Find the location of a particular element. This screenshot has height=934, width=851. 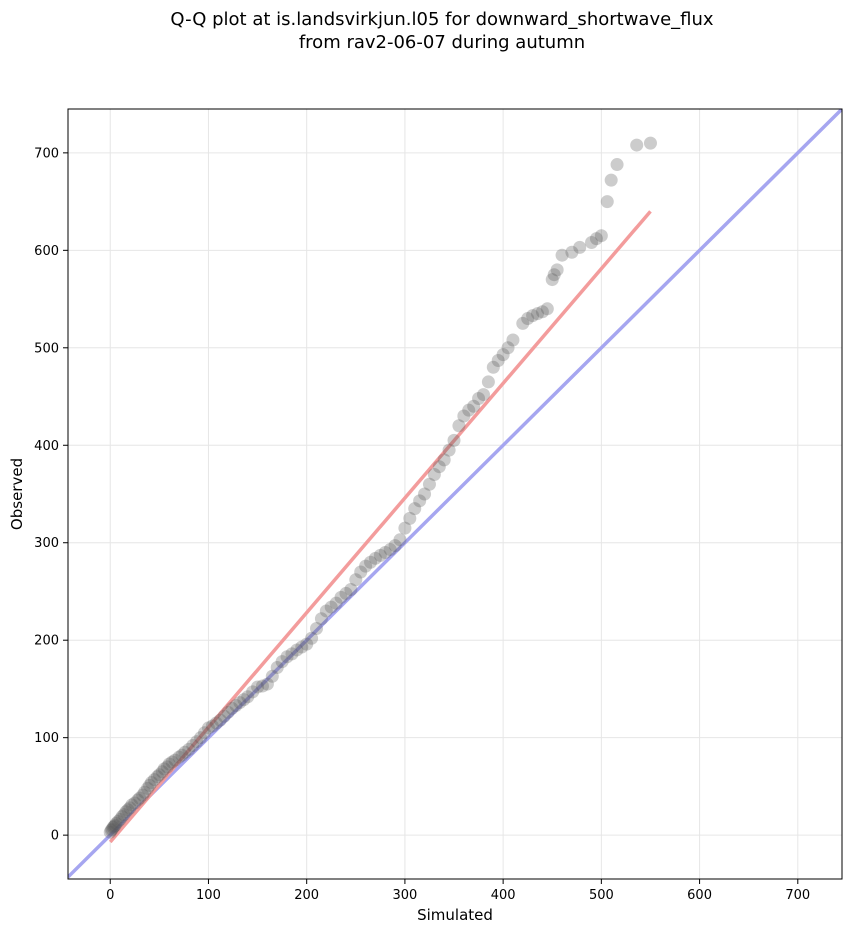

y-tick-label: 700 is located at coordinates (46, 153).